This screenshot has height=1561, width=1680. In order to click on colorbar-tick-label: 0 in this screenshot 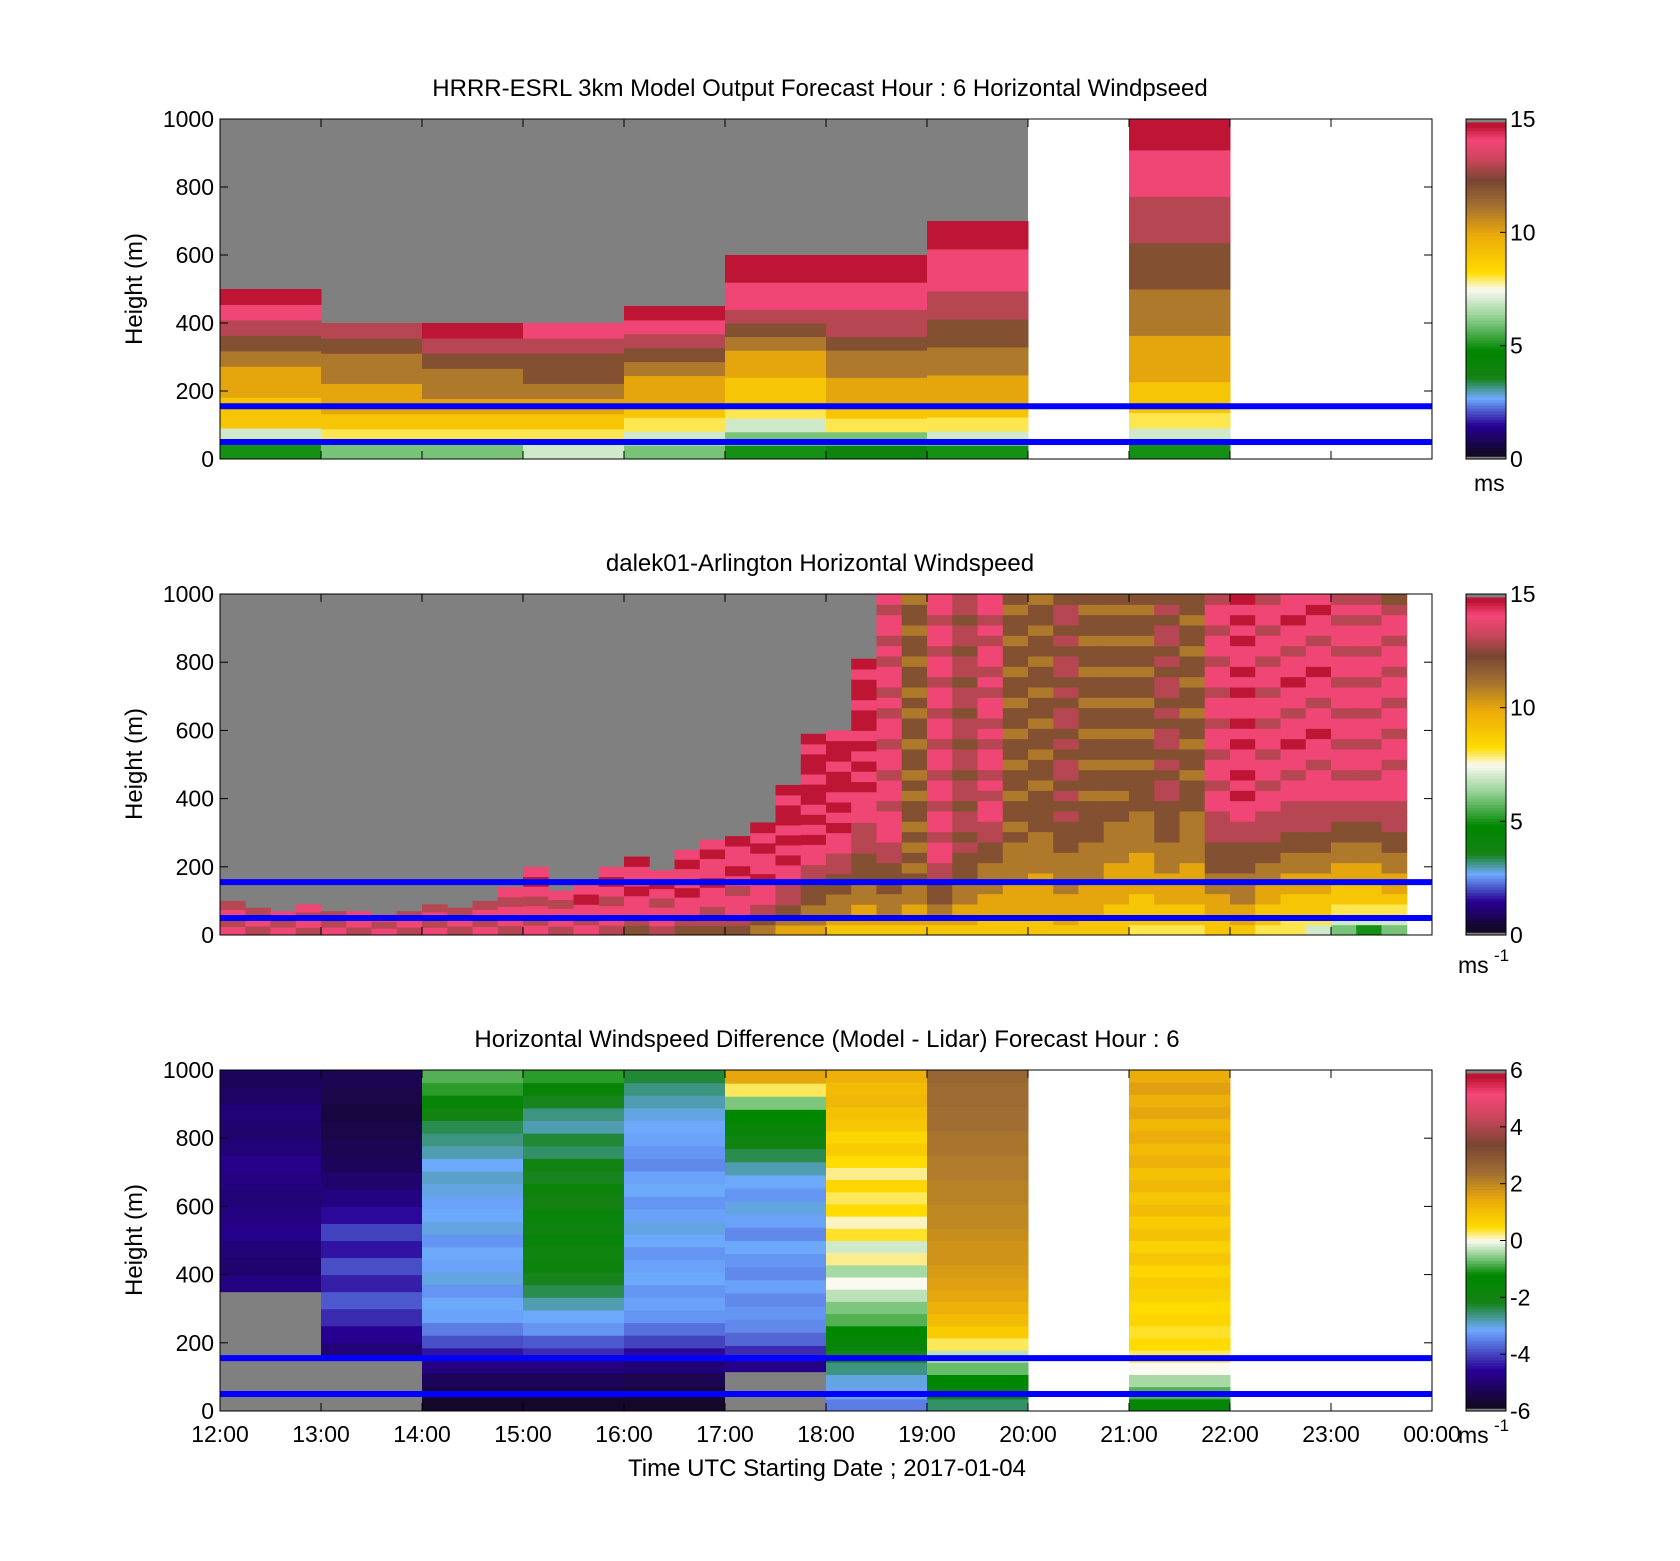, I will do `click(1516, 459)`.